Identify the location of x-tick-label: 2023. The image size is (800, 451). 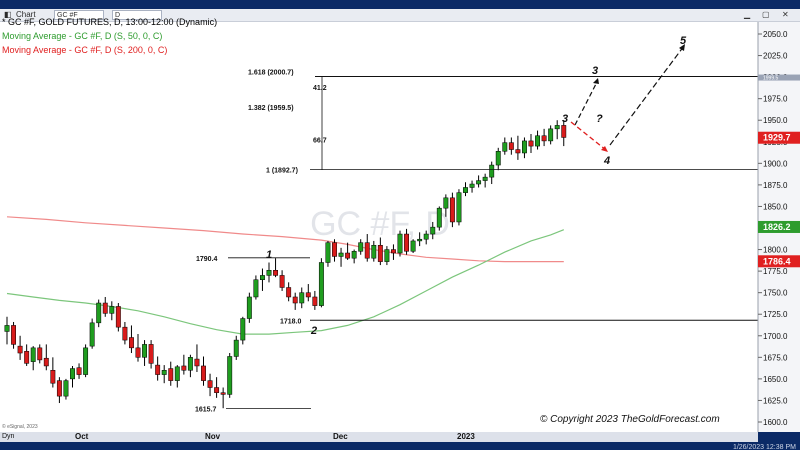
(466, 436).